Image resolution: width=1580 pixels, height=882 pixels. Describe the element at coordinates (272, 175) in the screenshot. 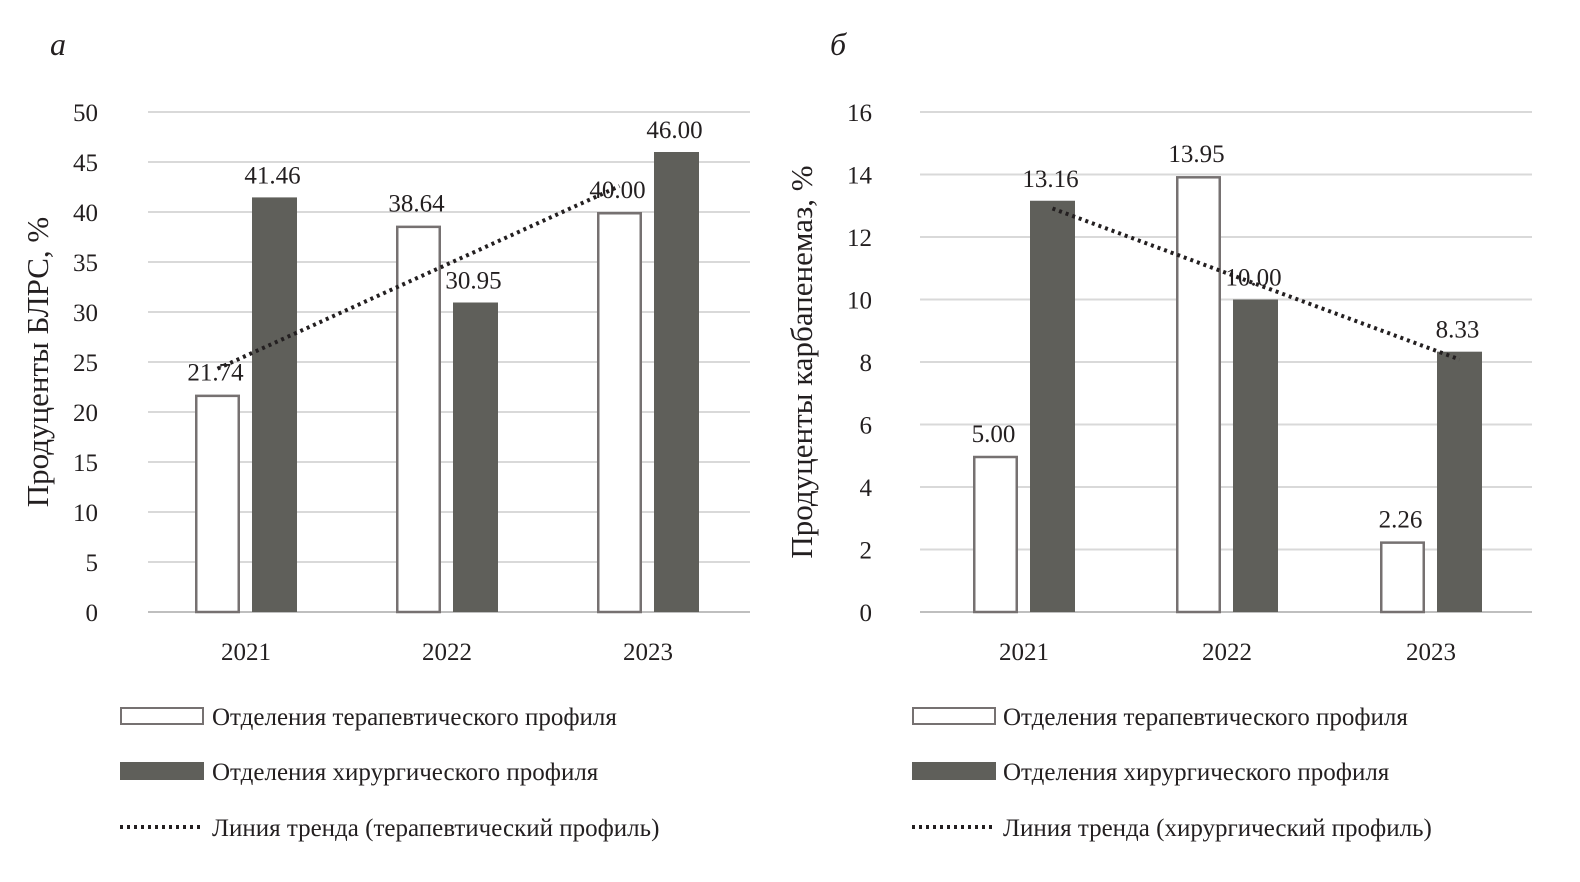

I see `data-label: 41.46` at that location.